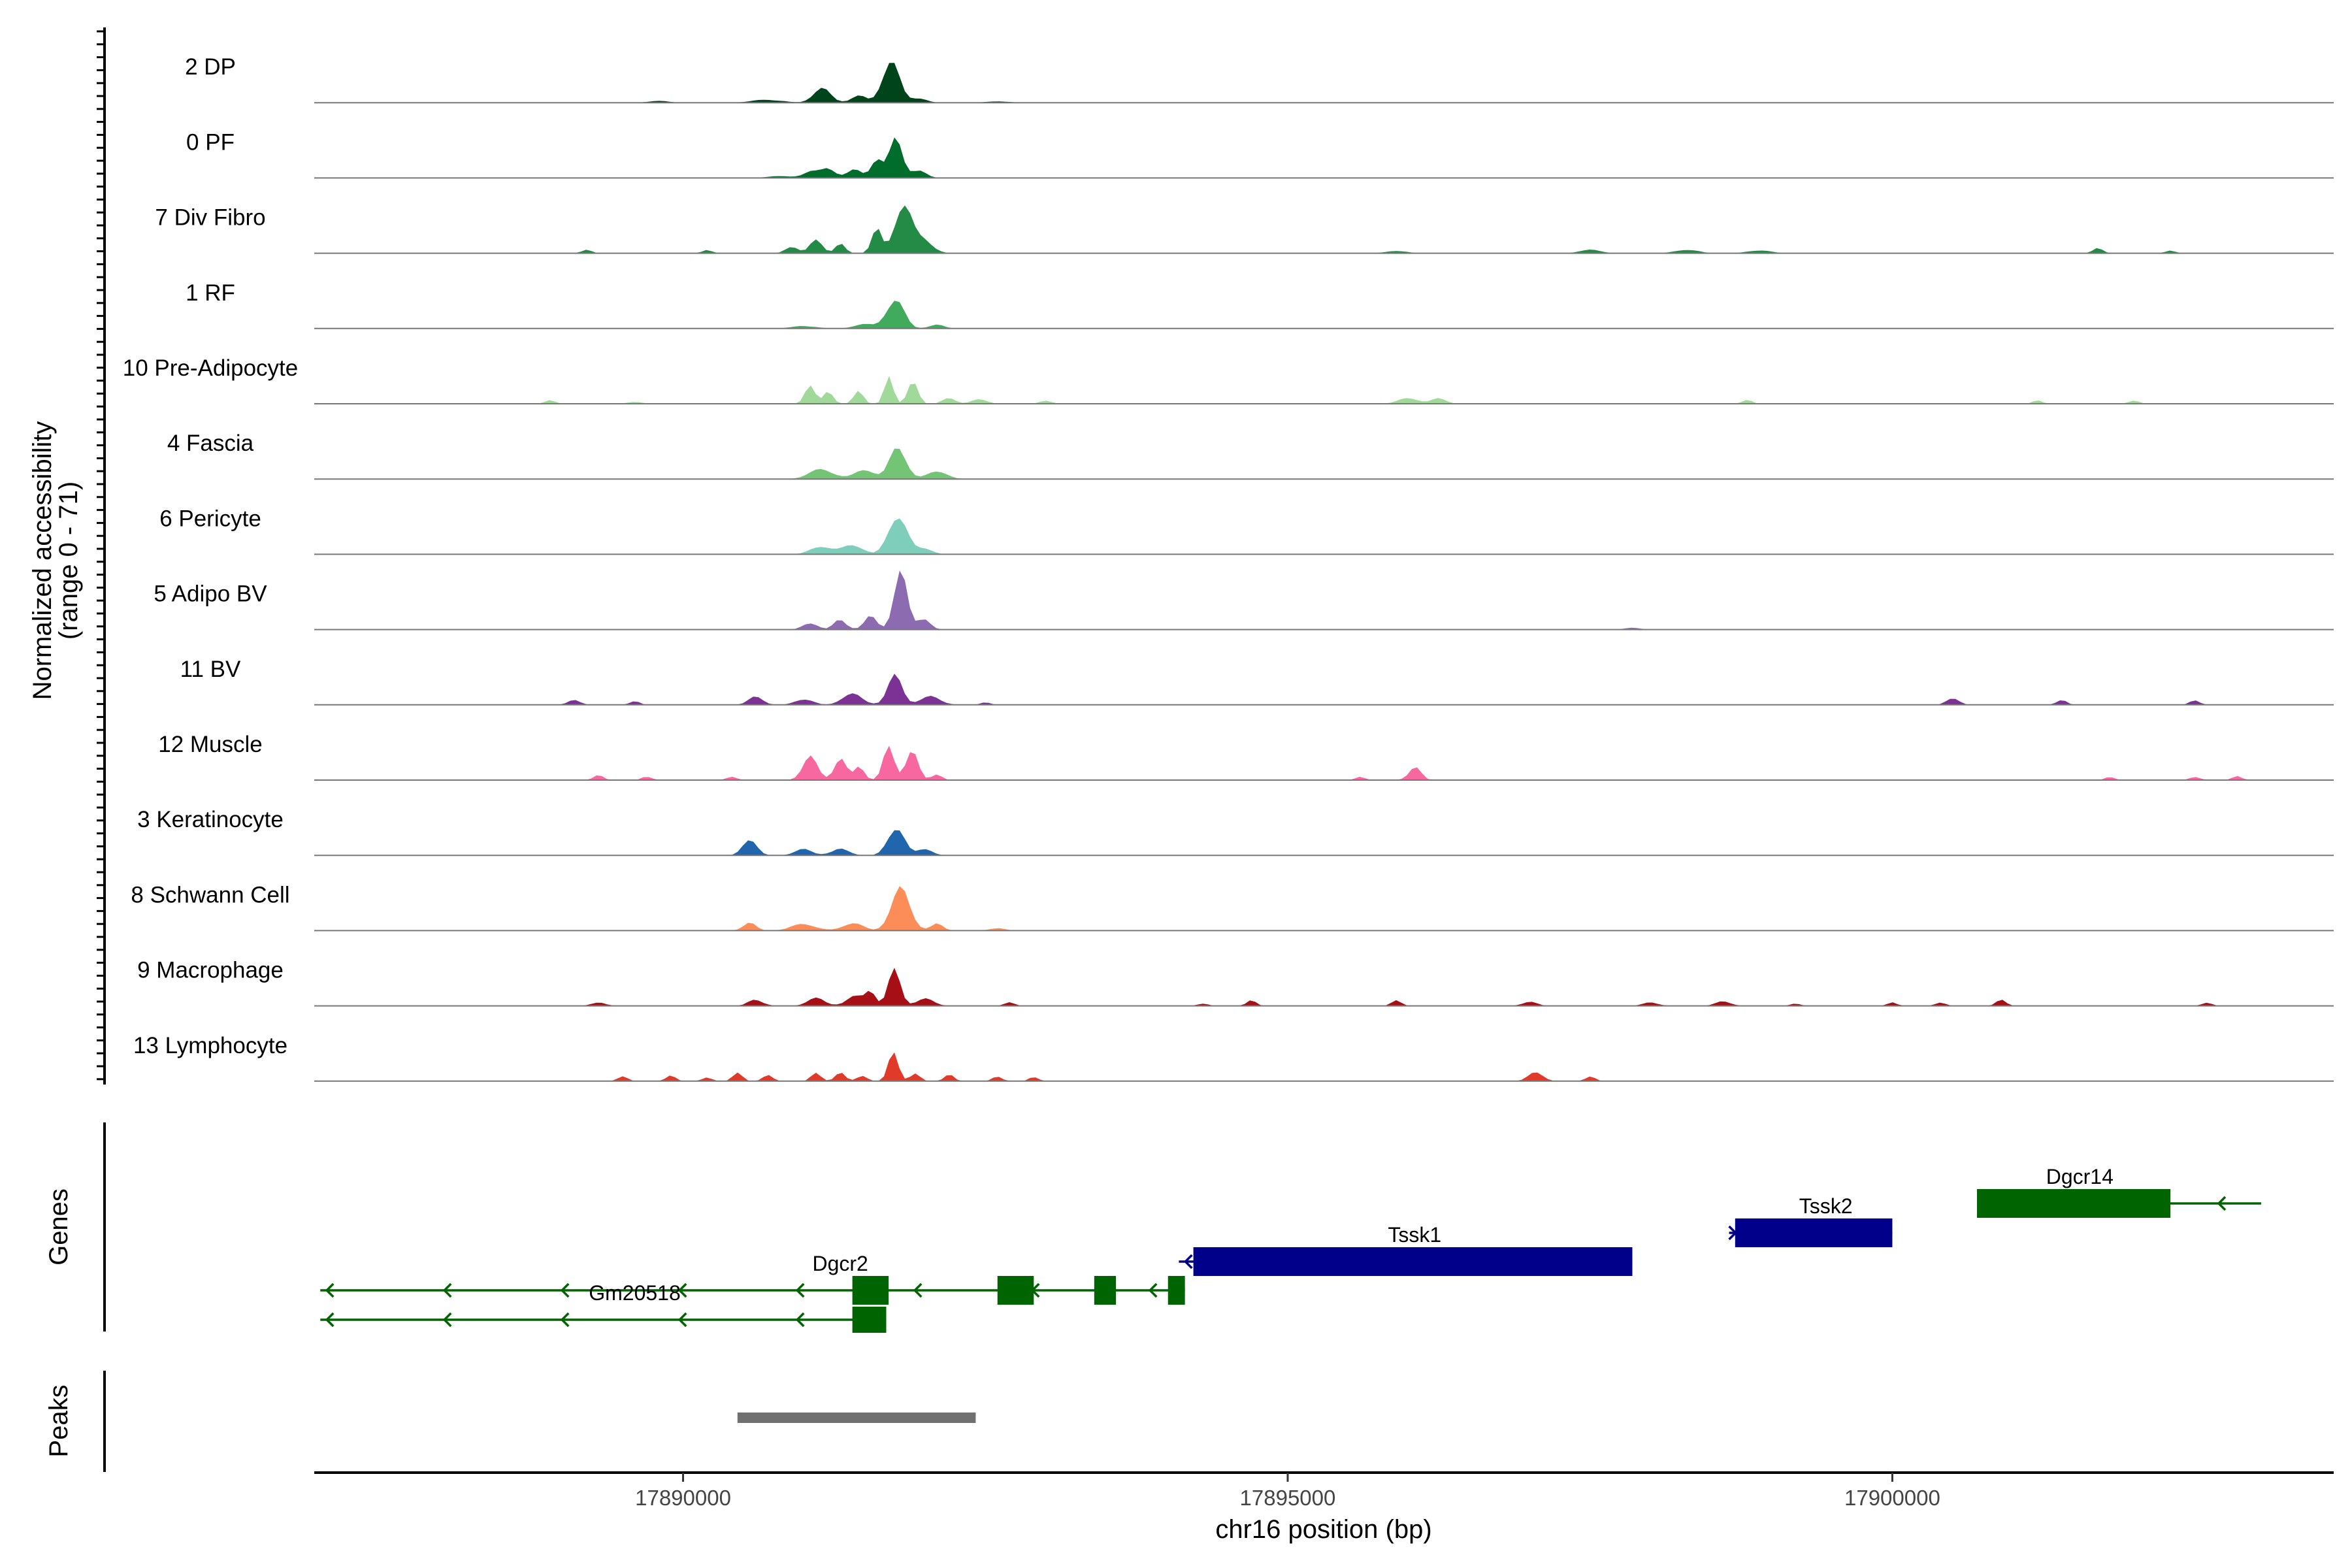 This screenshot has height=1568, width=2352. What do you see at coordinates (58, 1420) in the screenshot?
I see `peaks-axis-title: Peaks` at bounding box center [58, 1420].